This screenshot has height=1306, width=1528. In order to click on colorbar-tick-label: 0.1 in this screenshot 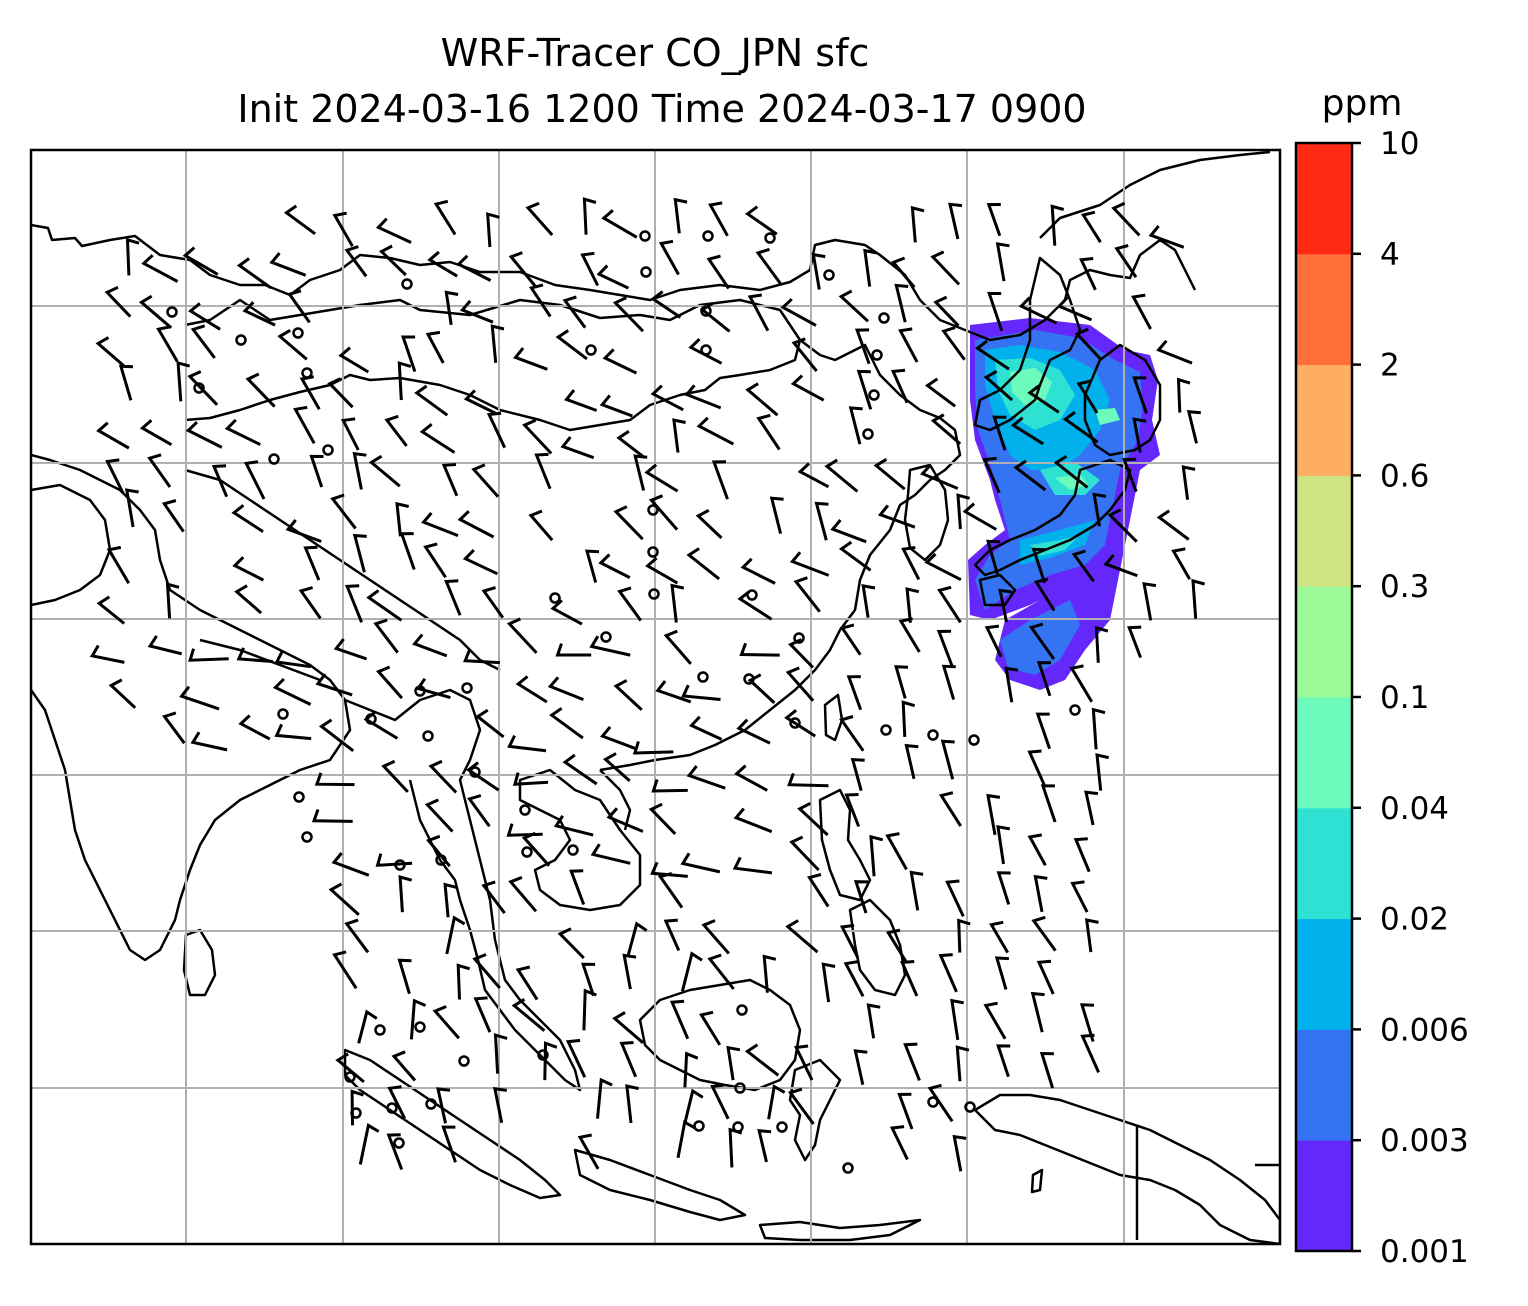, I will do `click(1404, 698)`.